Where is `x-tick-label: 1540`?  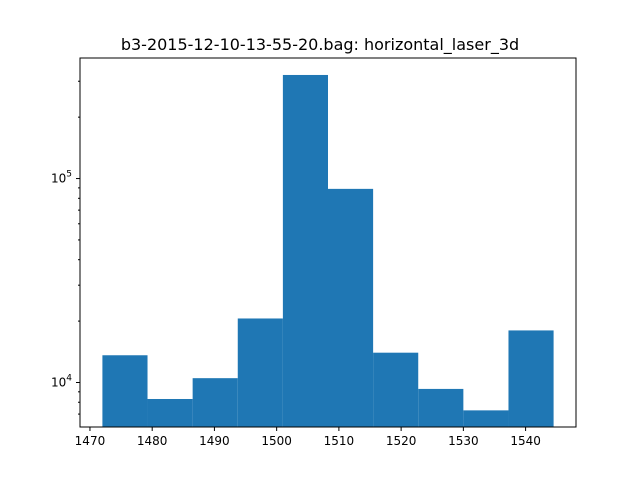 x-tick-label: 1540 is located at coordinates (525, 441).